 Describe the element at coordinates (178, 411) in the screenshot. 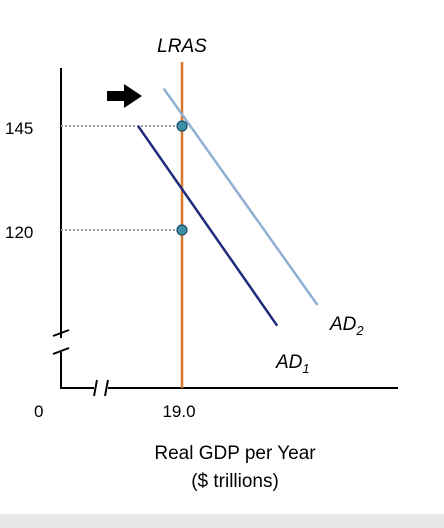

I see `x-tick-label-19: 19.0` at that location.